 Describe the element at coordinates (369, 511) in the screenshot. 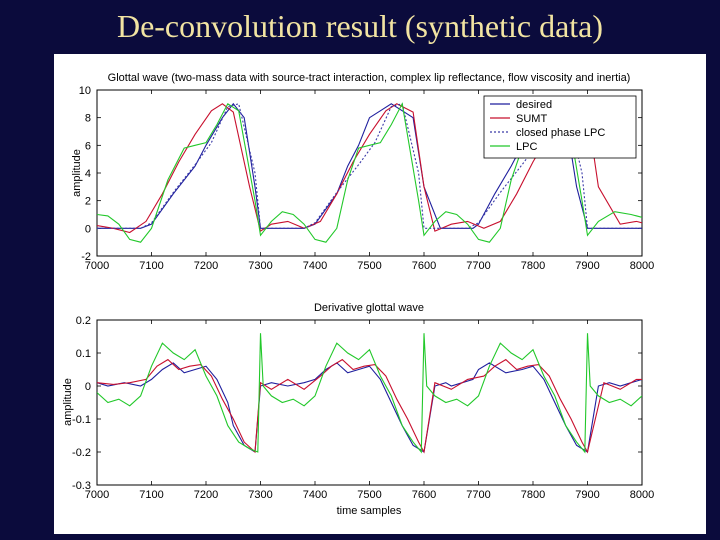

I see `x-axis-label: time samples` at that location.